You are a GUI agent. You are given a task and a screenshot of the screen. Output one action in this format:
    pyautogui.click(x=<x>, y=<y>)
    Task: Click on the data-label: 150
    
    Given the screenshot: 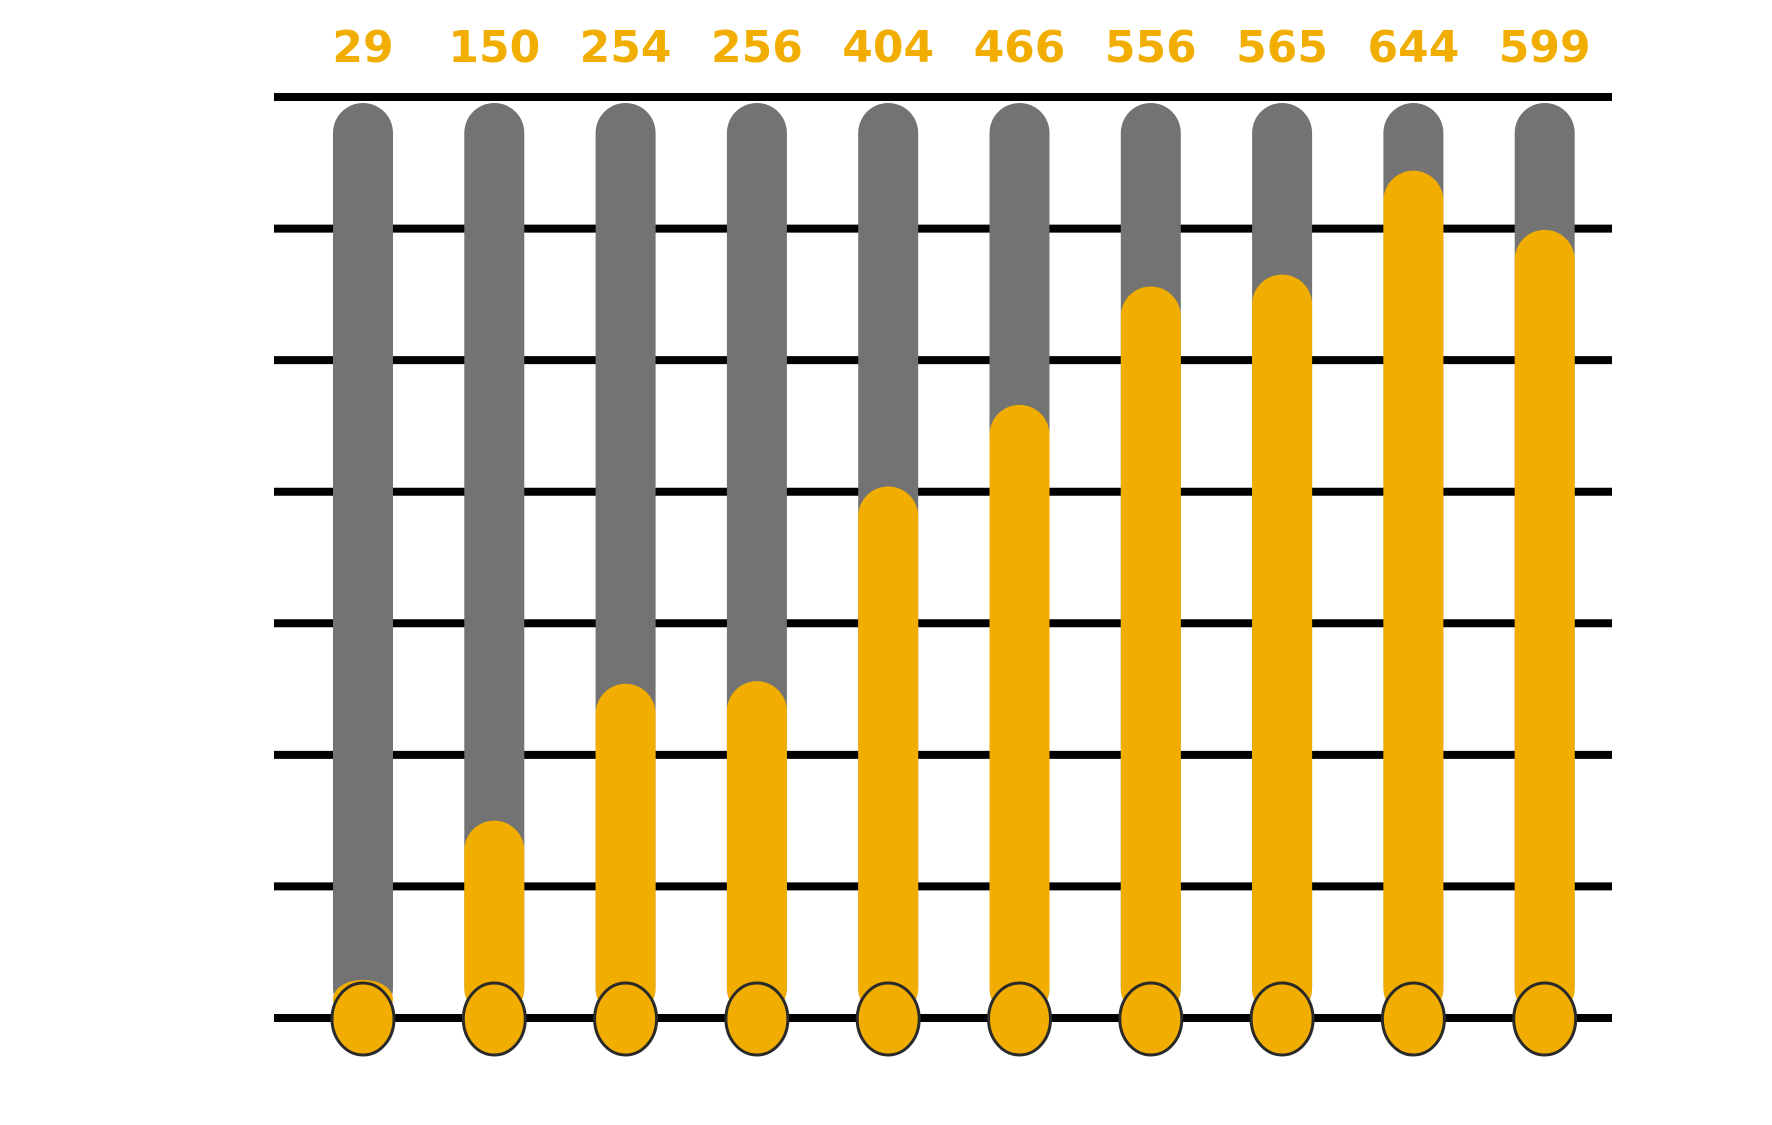 What is the action you would take?
    pyautogui.click(x=494, y=47)
    